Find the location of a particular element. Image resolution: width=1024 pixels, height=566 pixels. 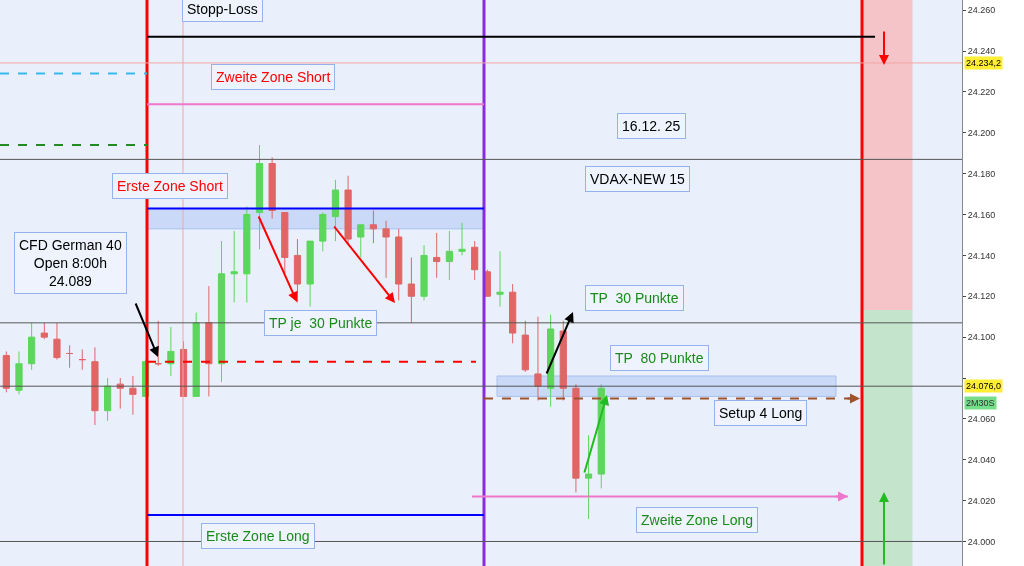

annotation: VDAX-NEW 15 is located at coordinates (638, 179).